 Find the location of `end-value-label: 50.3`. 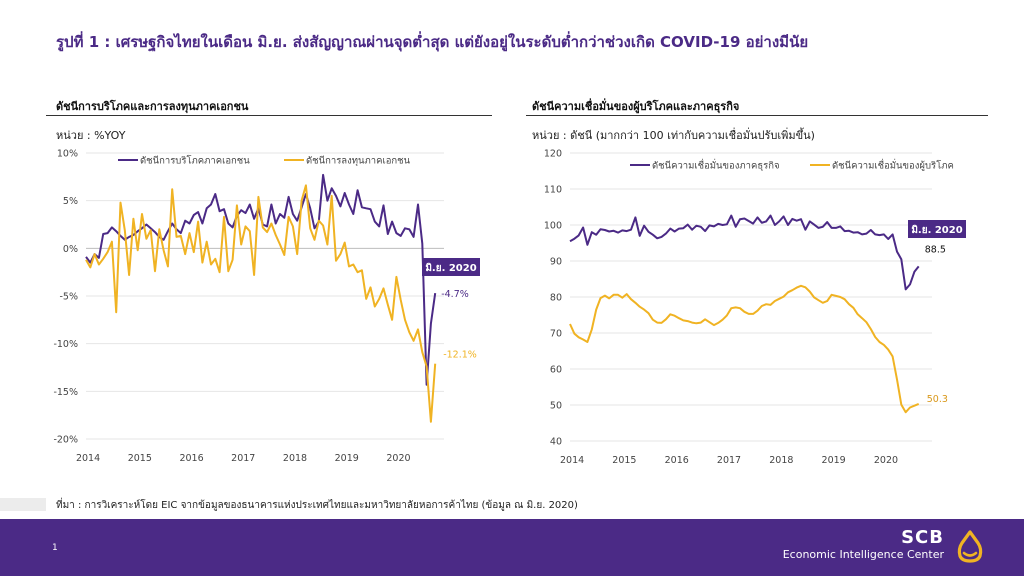

end-value-label: 50.3 is located at coordinates (937, 399).